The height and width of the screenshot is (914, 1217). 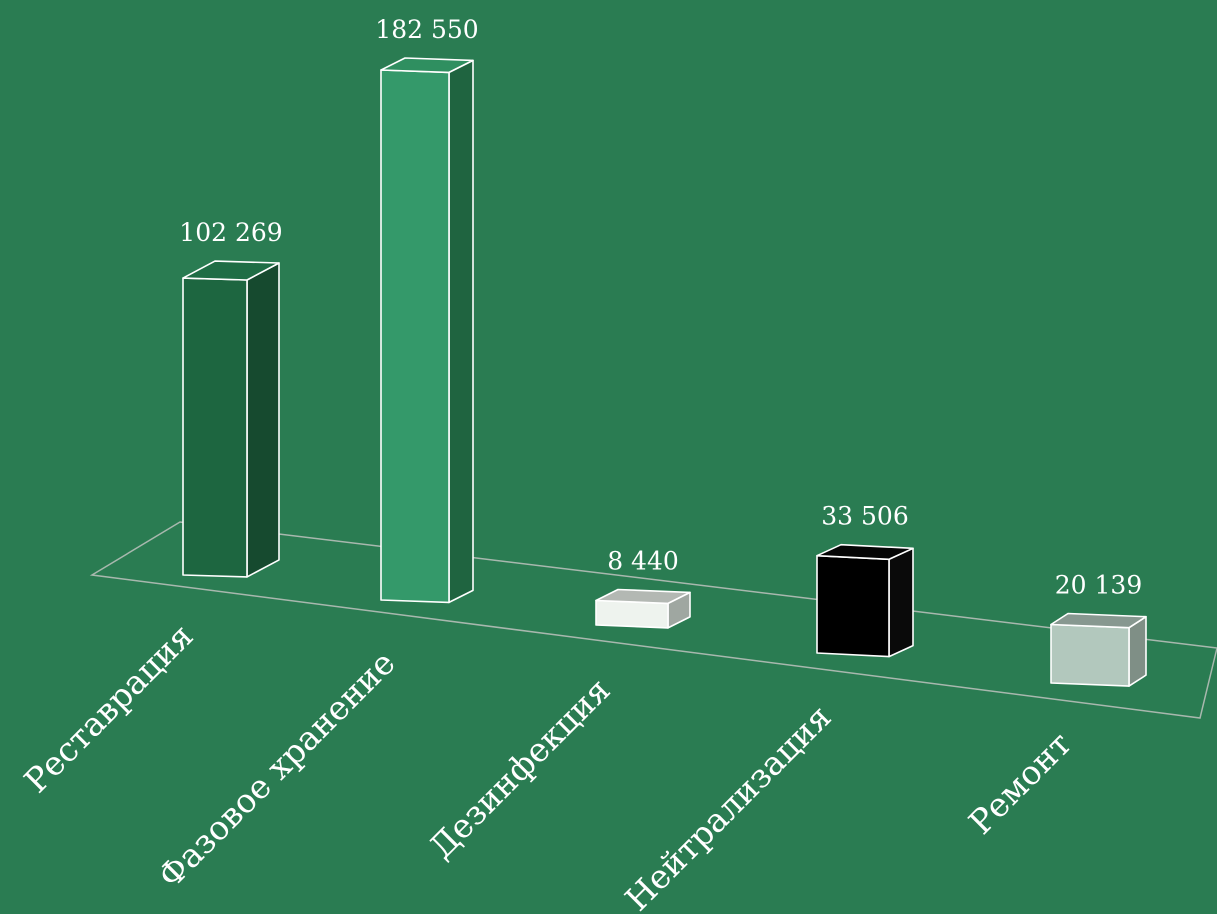 I want to click on category-label-4: Нейтрализация, so click(x=727, y=805).